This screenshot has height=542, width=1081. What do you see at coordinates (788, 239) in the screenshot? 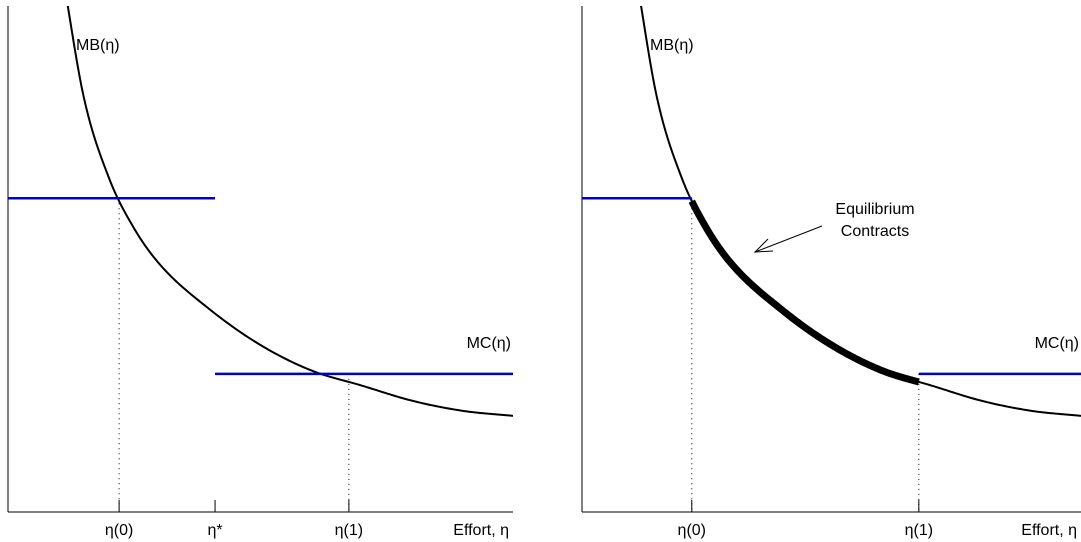
I see `annotation-arrow-line` at bounding box center [788, 239].